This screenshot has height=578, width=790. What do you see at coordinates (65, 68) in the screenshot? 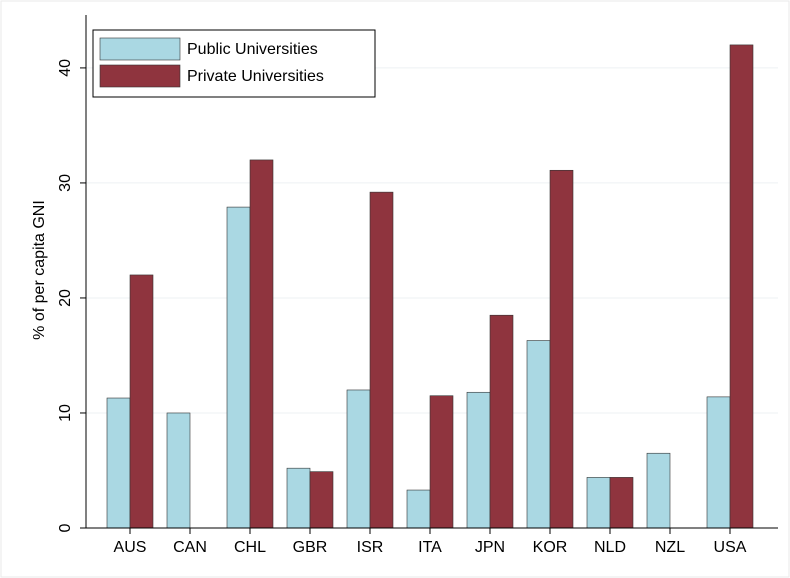
I see `y-tick-label: 40` at bounding box center [65, 68].